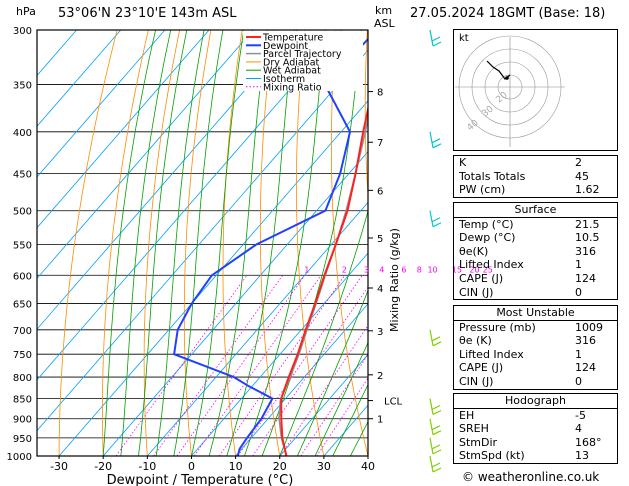 The width and height of the screenshot is (629, 486). I want to click on pressure-tick-label: 900, so click(22, 420).